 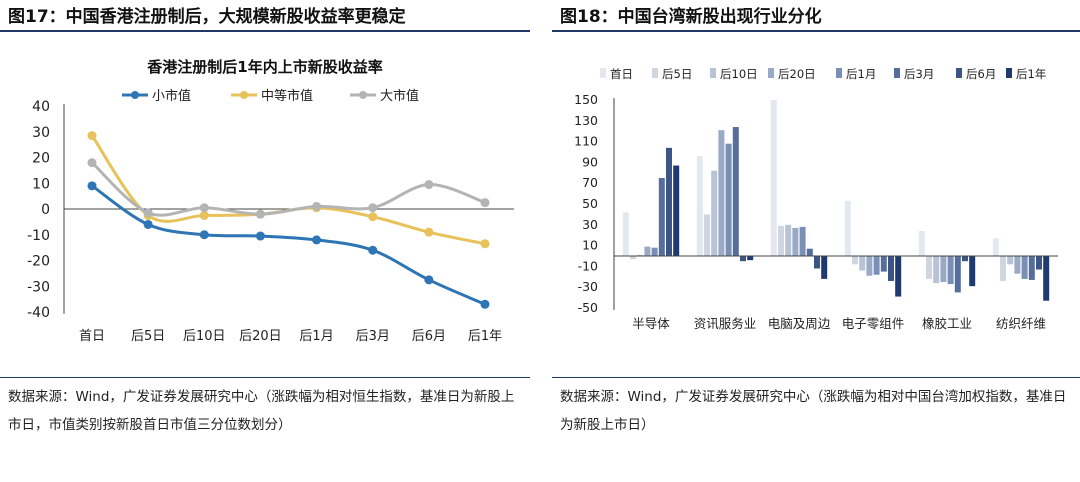 I want to click on x-tick-label: 后1月, so click(x=316, y=336).